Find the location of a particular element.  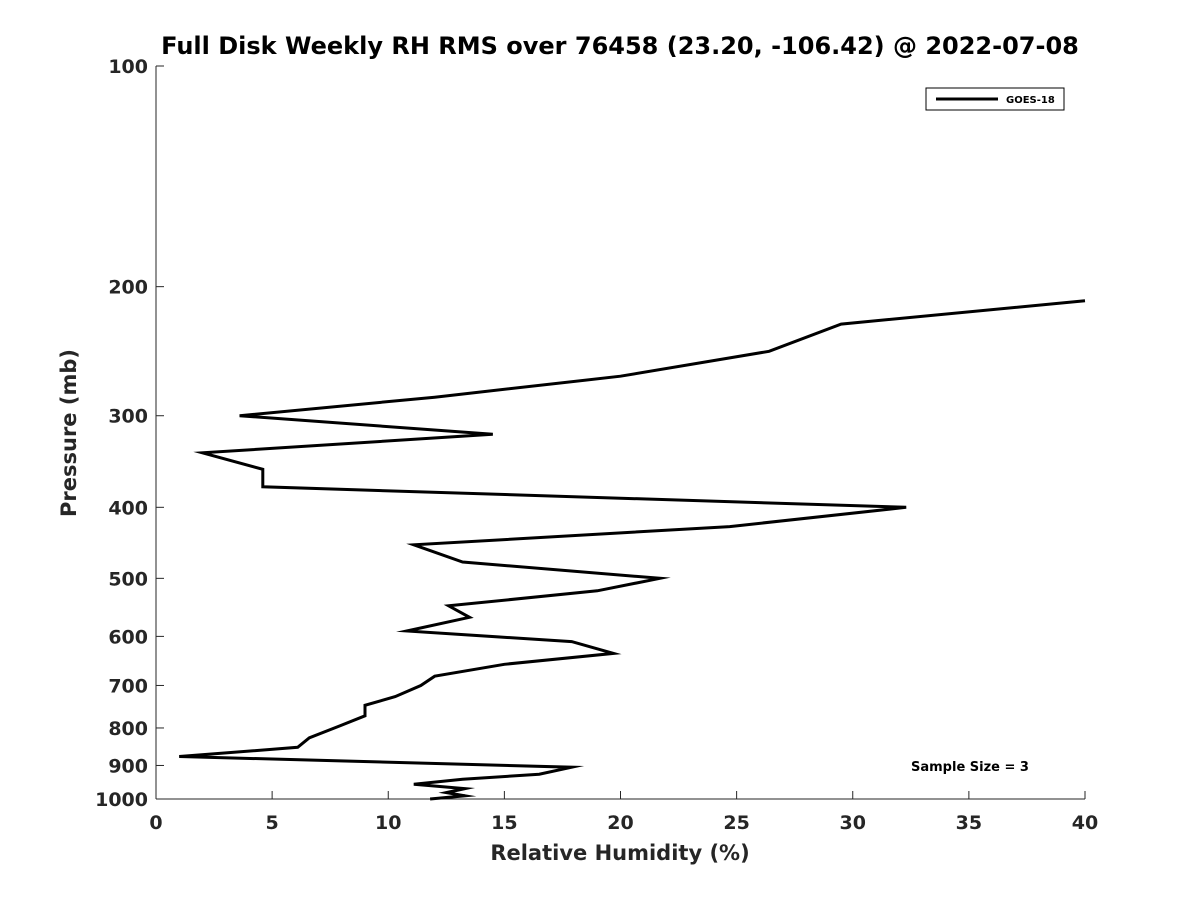

x-axis-label: Relative Humidity (%) is located at coordinates (619, 853).